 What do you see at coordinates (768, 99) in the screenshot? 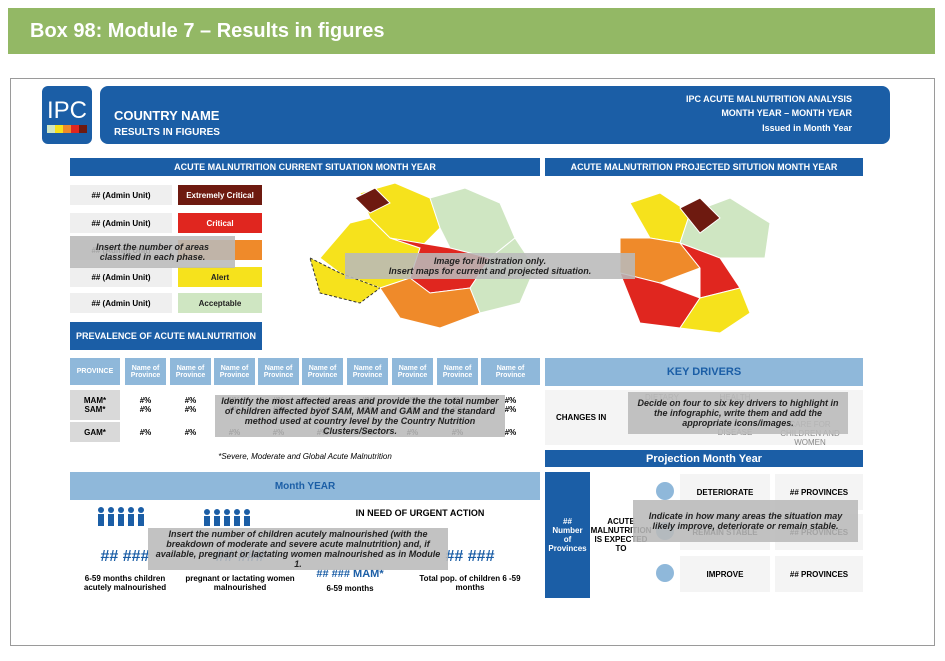
I see `analysis-name: IPC ACUTE MALNUTRITION ANALYSIS` at bounding box center [768, 99].